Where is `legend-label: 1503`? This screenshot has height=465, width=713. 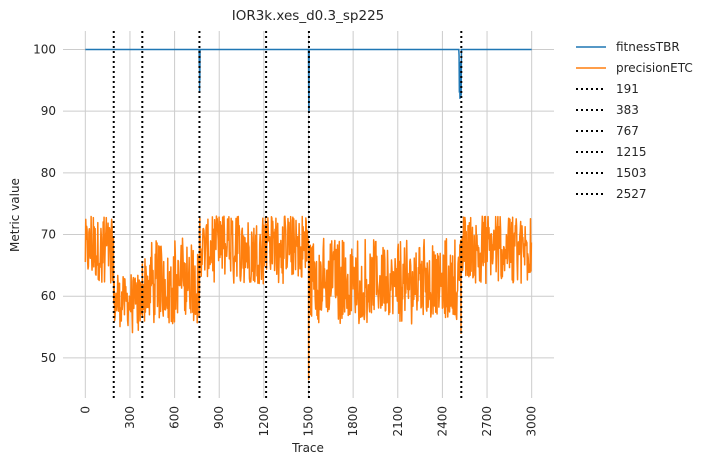
legend-label: 1503 is located at coordinates (631, 173).